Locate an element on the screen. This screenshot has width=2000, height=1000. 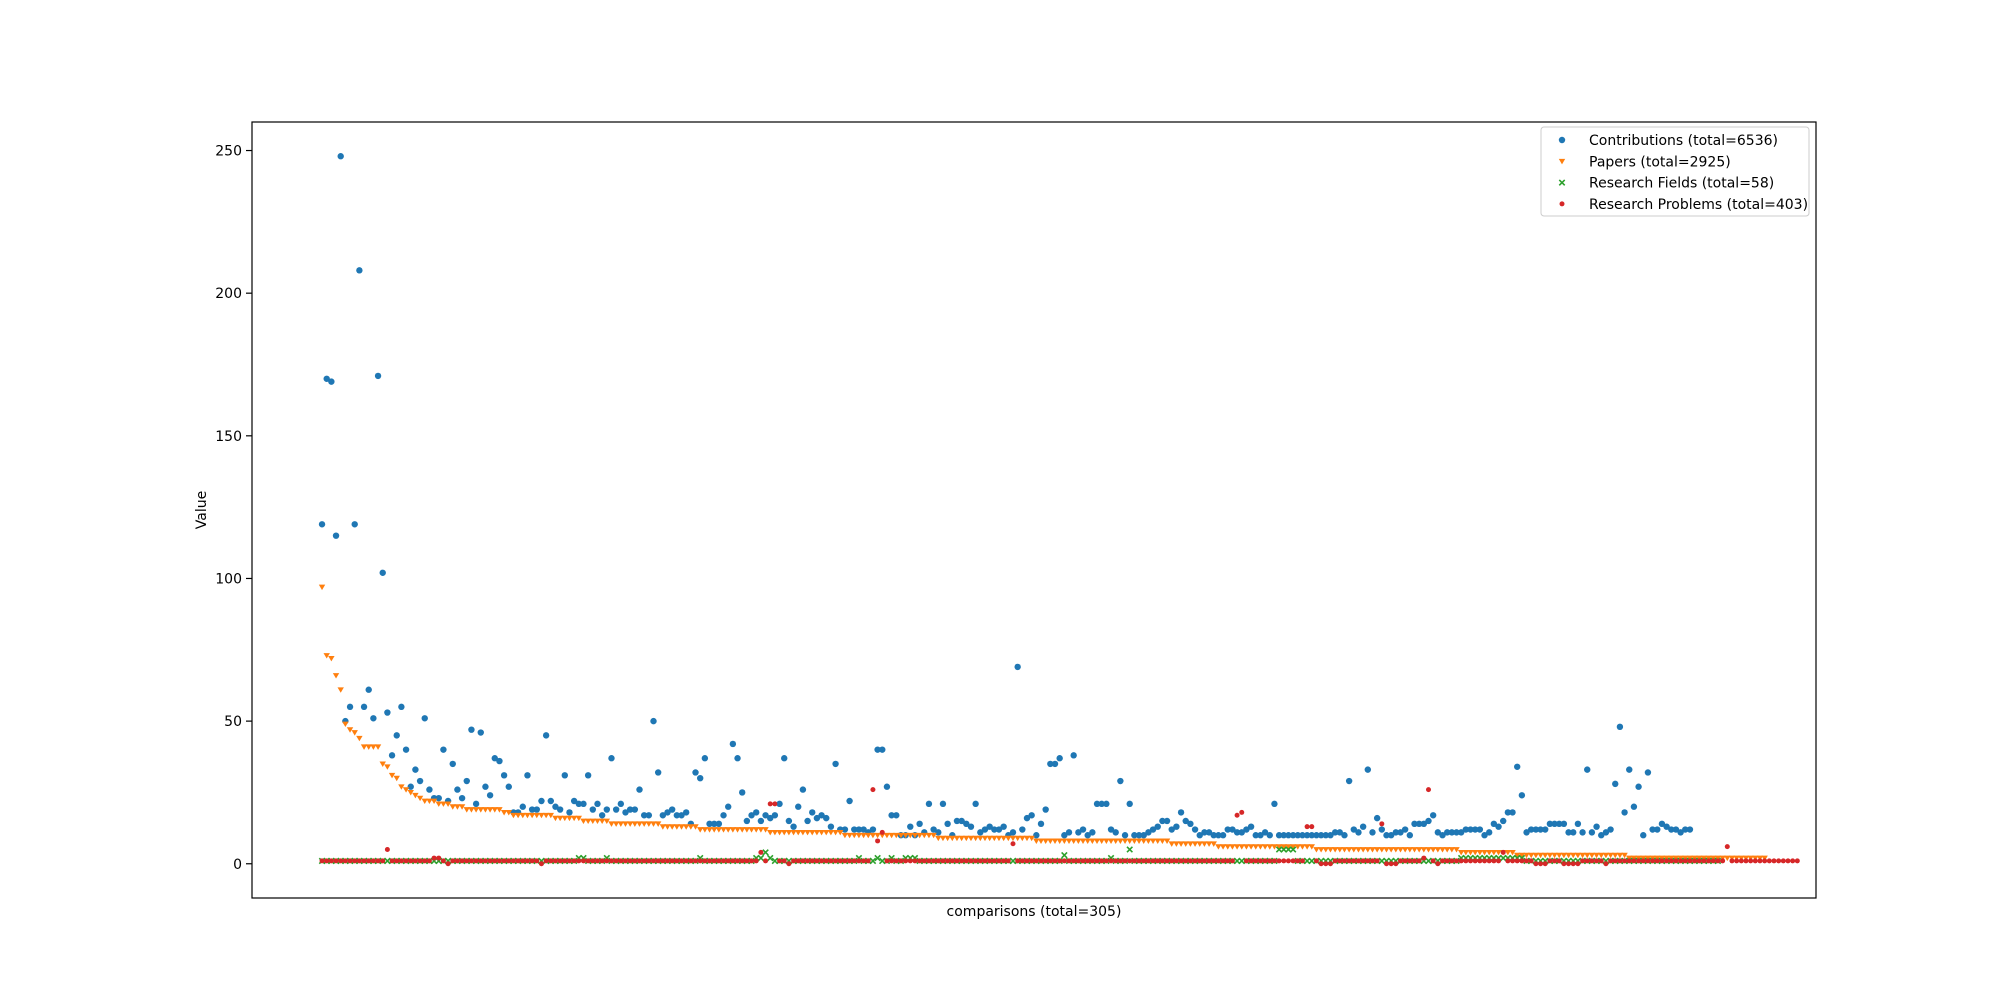
legend-label-2: Research Fields (total=58) is located at coordinates (1681, 184).